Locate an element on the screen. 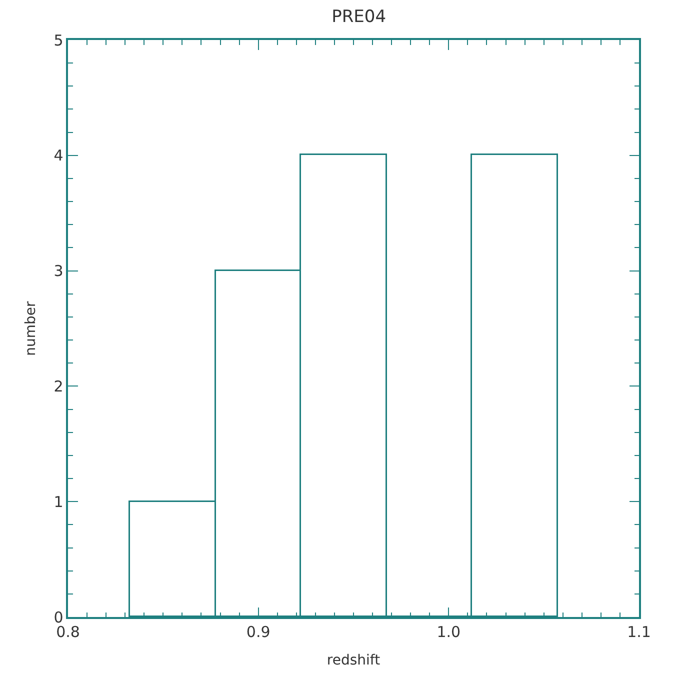 The image size is (677, 678). x-tick-label: 1.0 is located at coordinates (448, 631).